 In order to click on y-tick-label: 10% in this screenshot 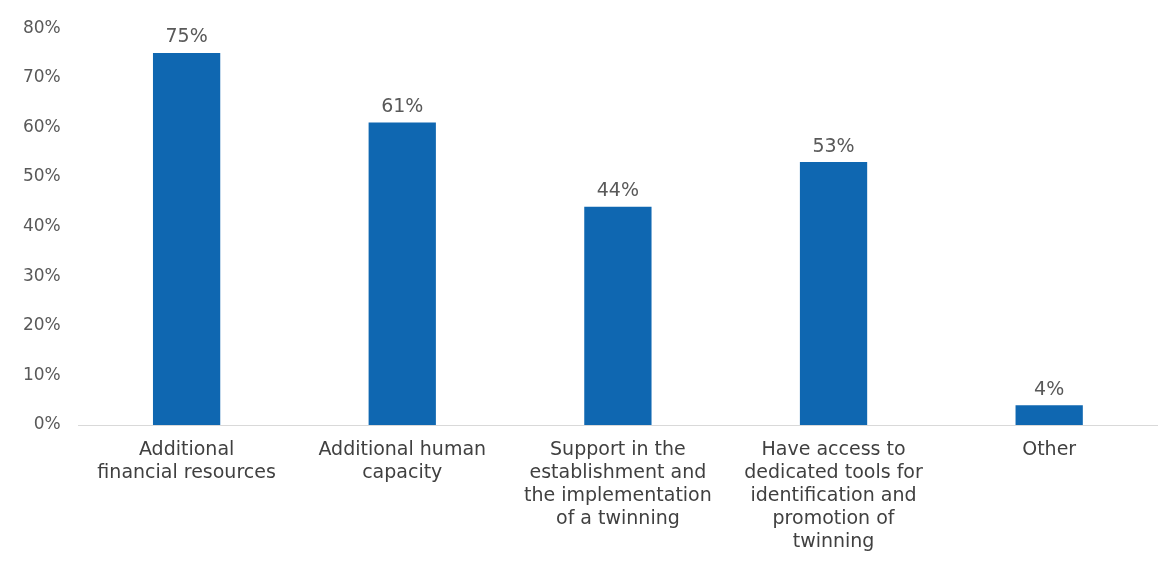, I will do `click(41, 373)`.